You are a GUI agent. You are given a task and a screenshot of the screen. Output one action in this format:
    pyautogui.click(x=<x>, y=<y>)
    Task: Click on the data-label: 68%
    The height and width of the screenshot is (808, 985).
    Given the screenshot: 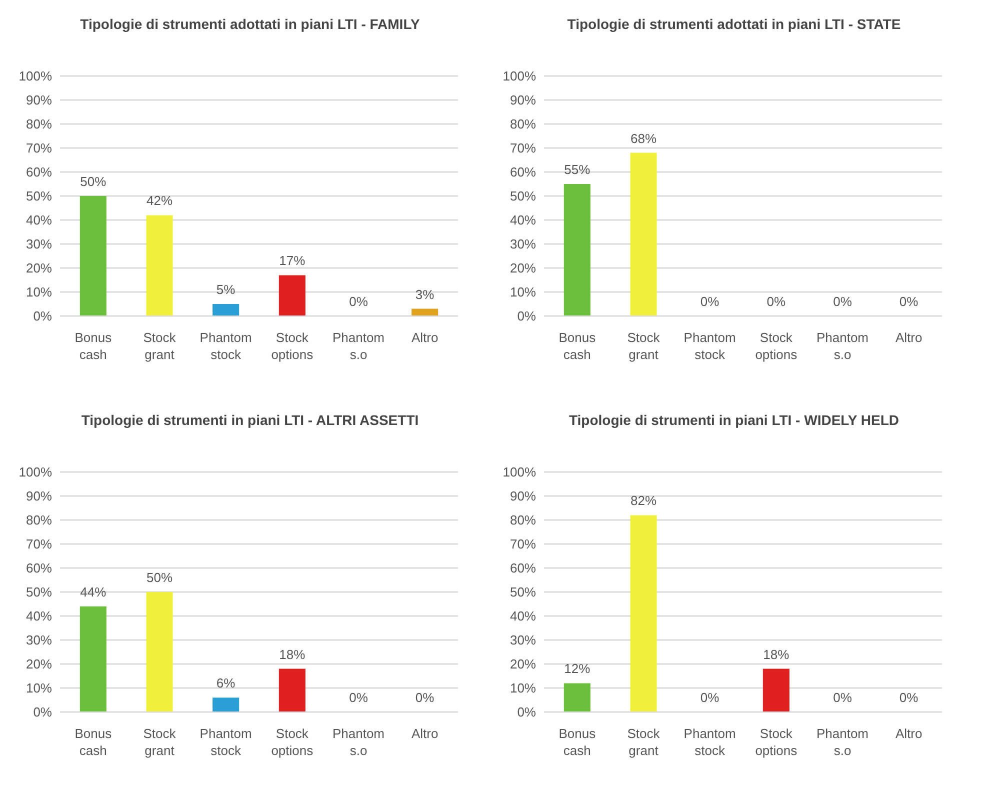 What is the action you would take?
    pyautogui.click(x=643, y=138)
    